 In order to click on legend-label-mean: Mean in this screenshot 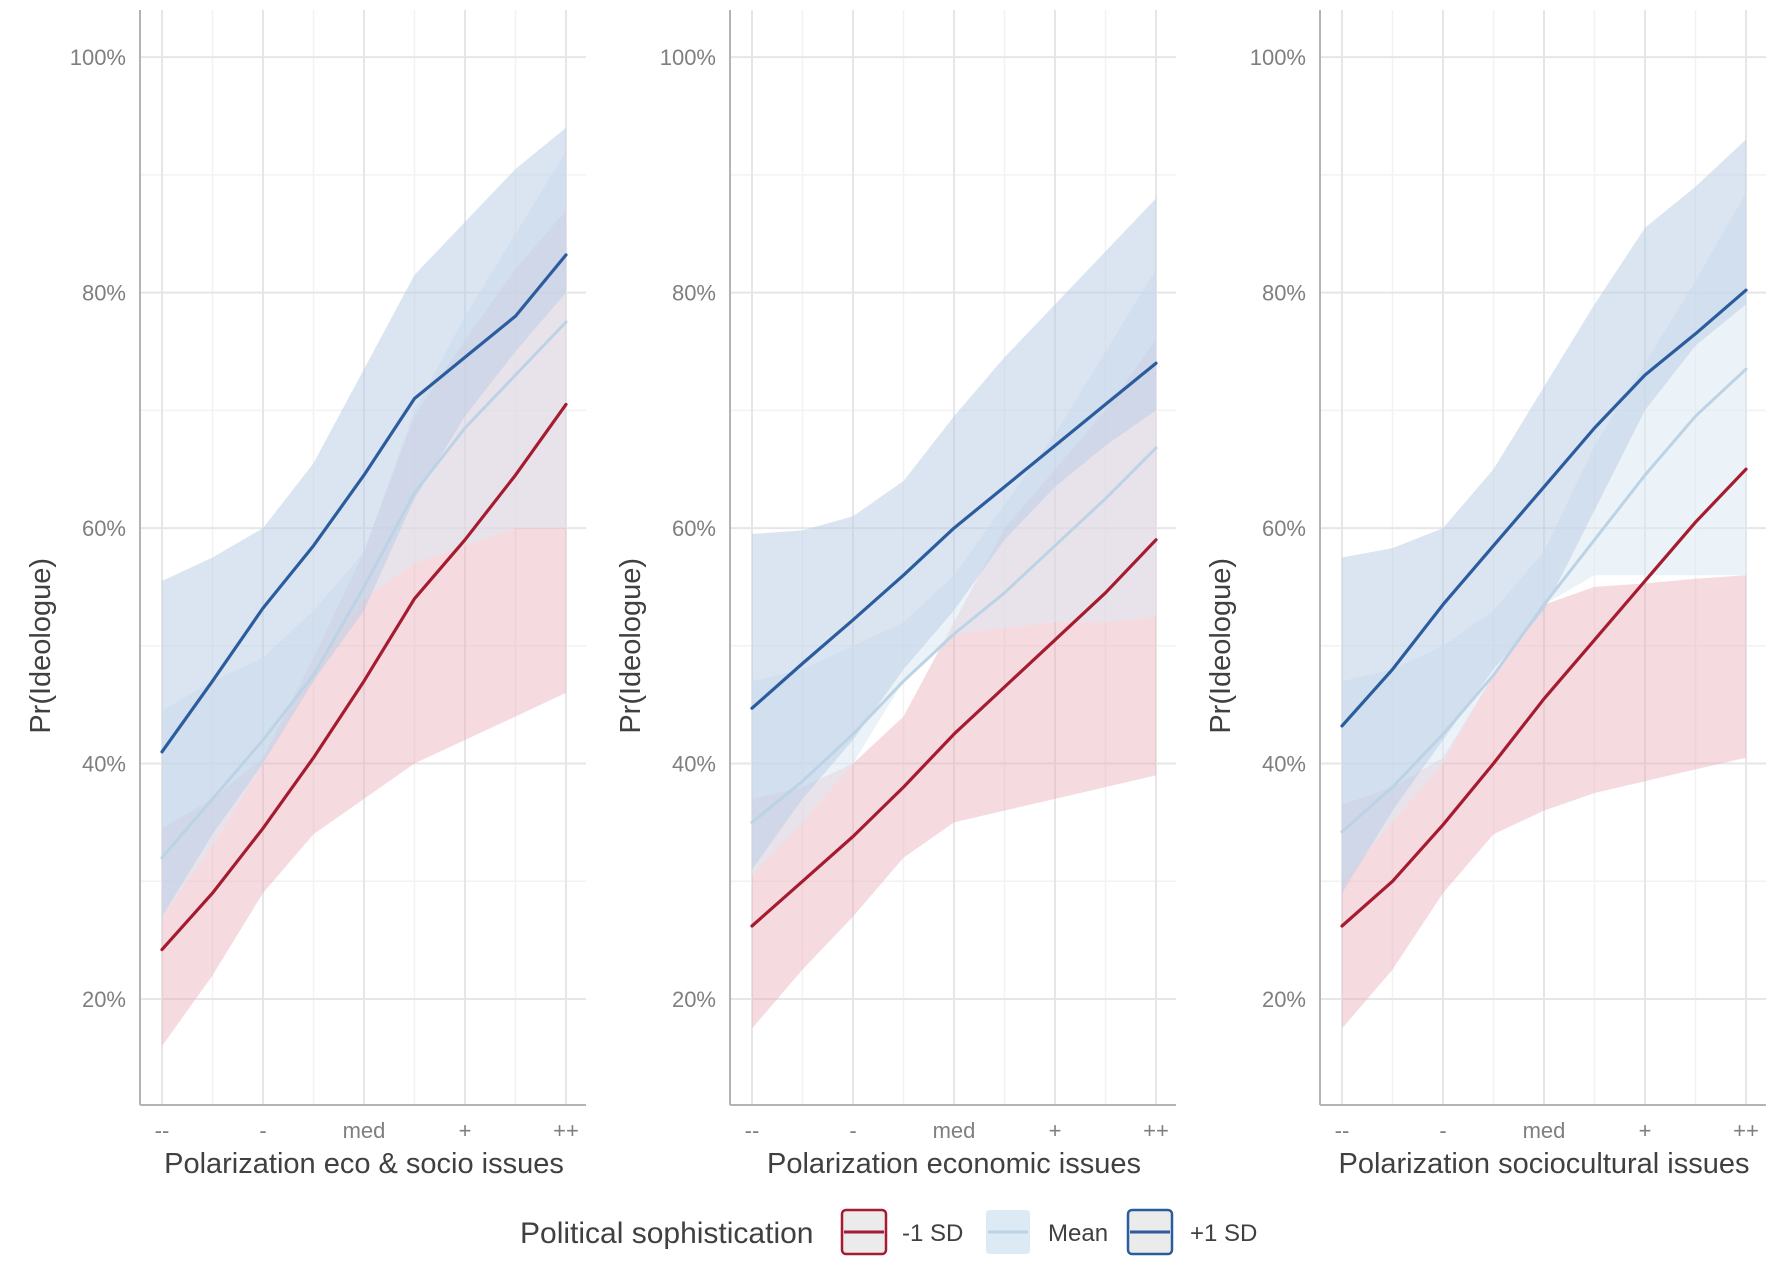, I will do `click(1078, 1233)`.